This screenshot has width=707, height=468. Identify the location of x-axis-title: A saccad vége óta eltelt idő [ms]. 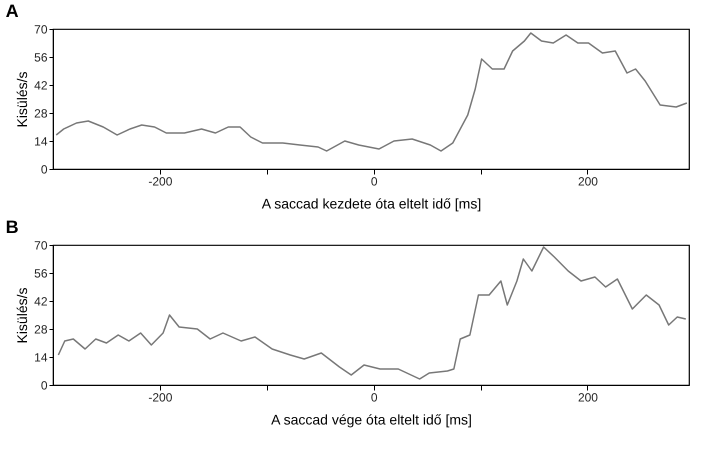
(371, 420).